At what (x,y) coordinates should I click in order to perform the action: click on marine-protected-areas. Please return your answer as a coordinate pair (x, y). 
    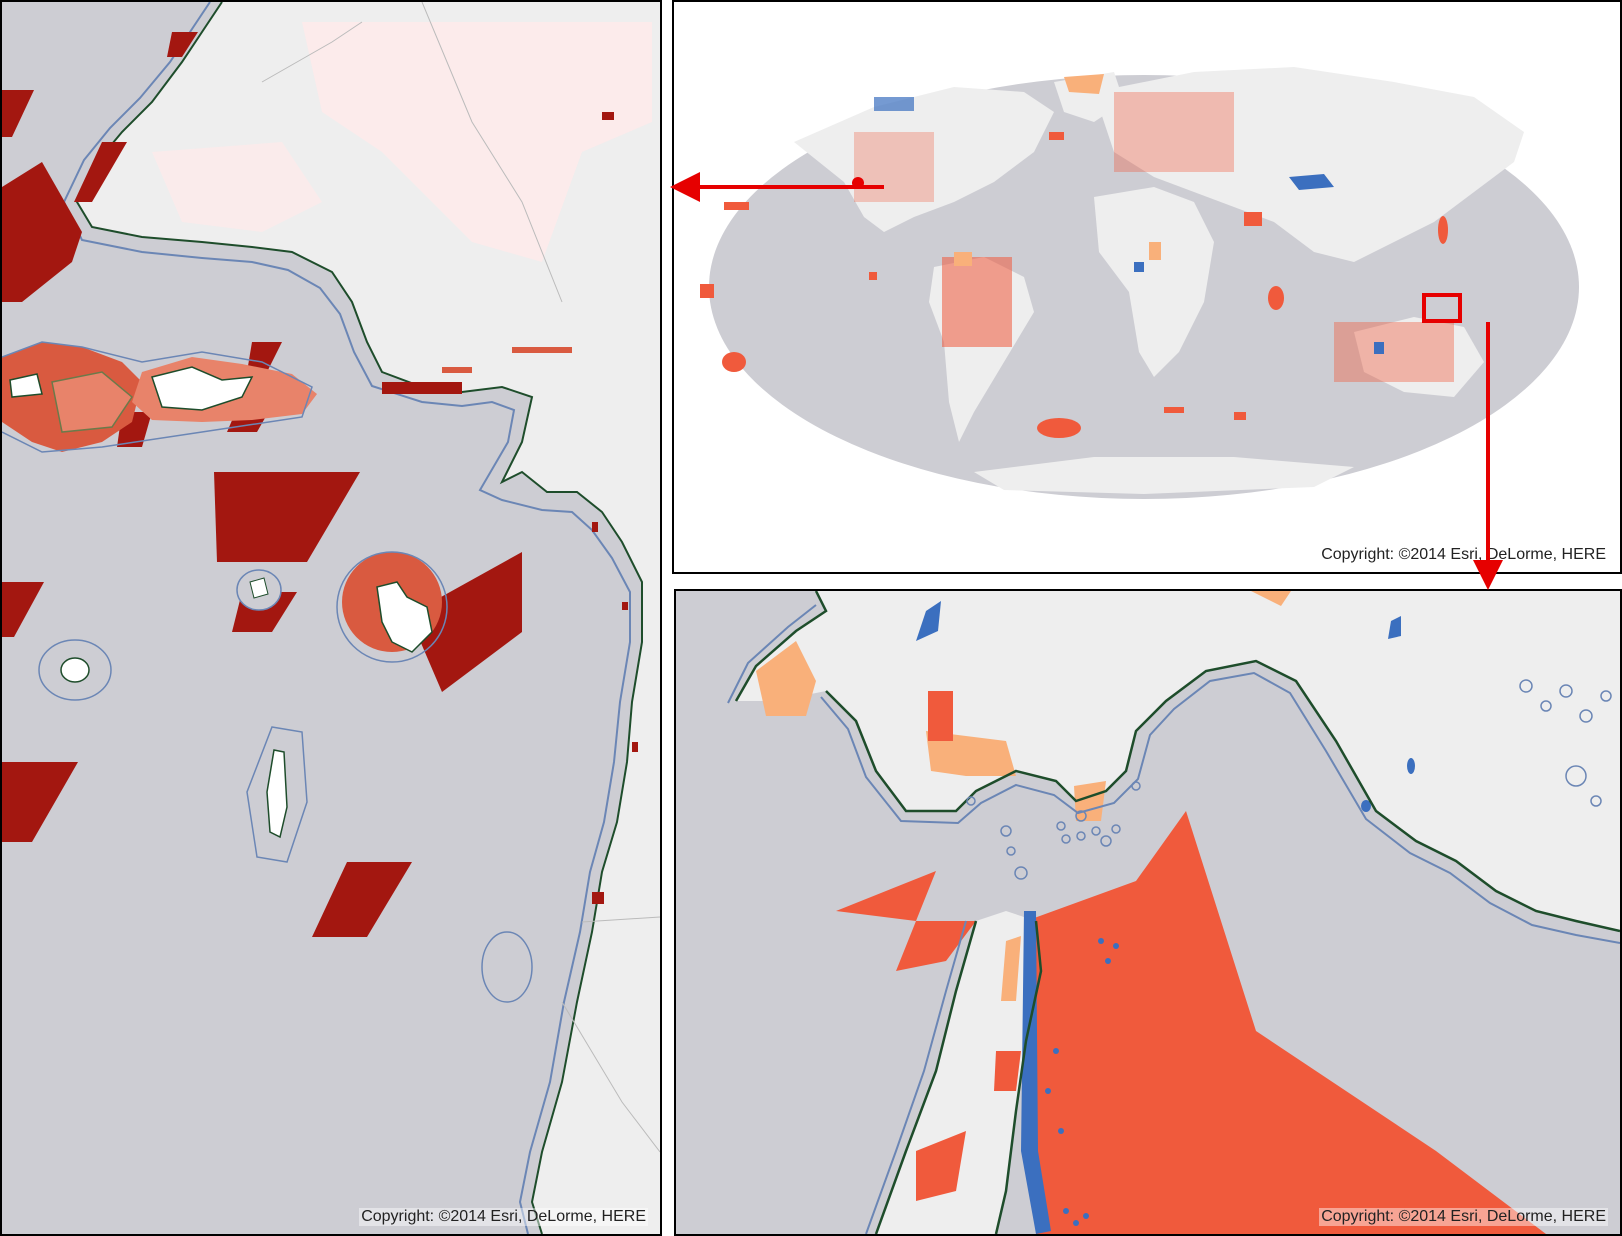
    Looking at the image, I should click on (1191, 1022).